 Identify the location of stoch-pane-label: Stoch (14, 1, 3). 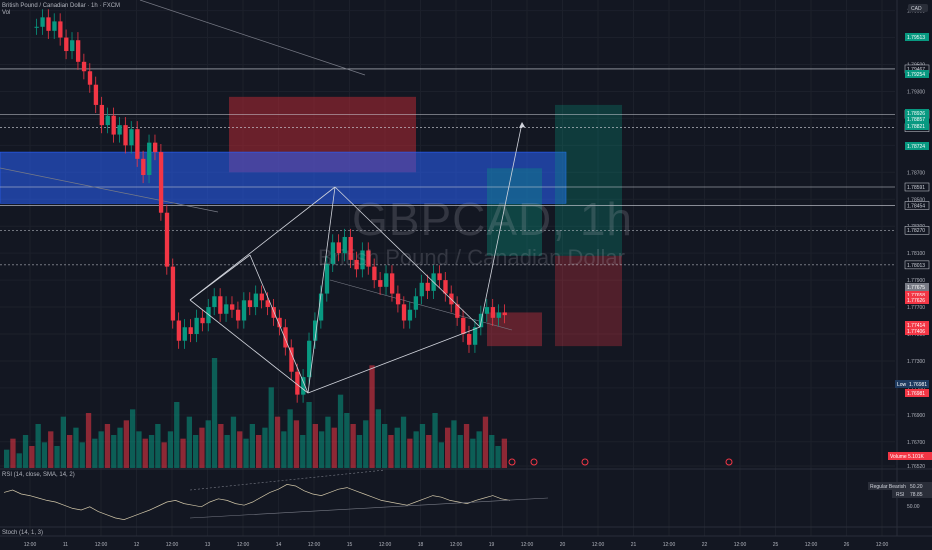
(23, 533).